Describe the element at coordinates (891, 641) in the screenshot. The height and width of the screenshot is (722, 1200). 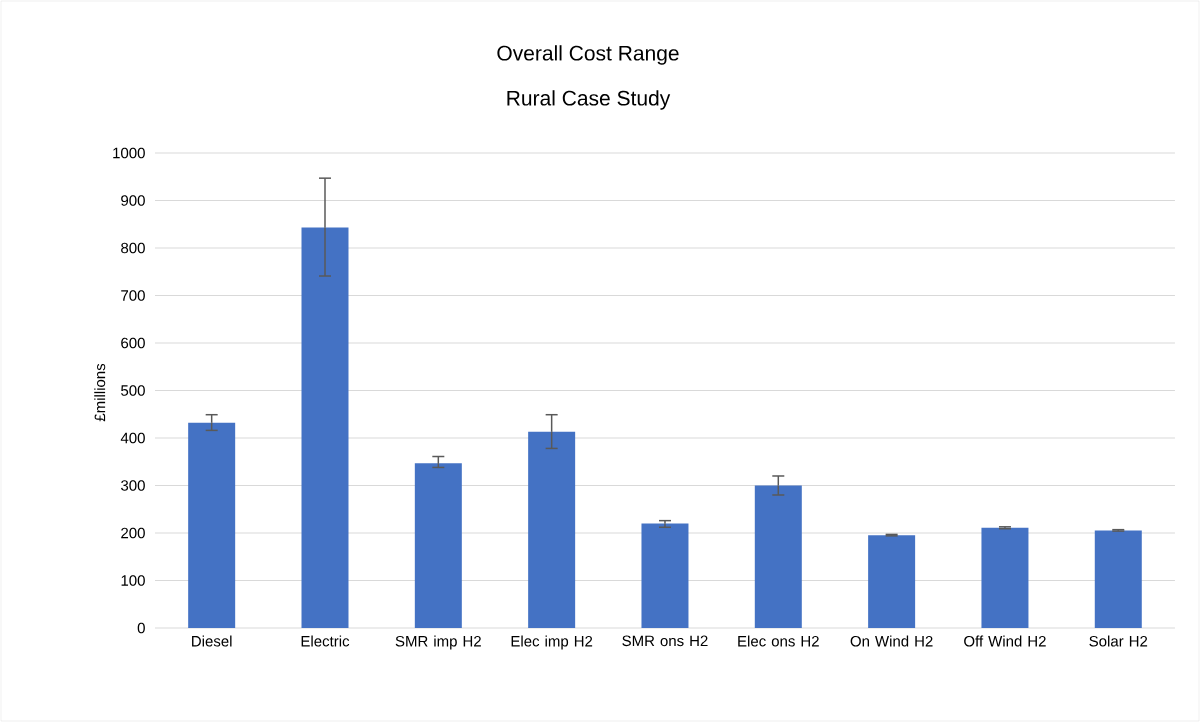
I see `x-tick-label: On Wind H2` at that location.